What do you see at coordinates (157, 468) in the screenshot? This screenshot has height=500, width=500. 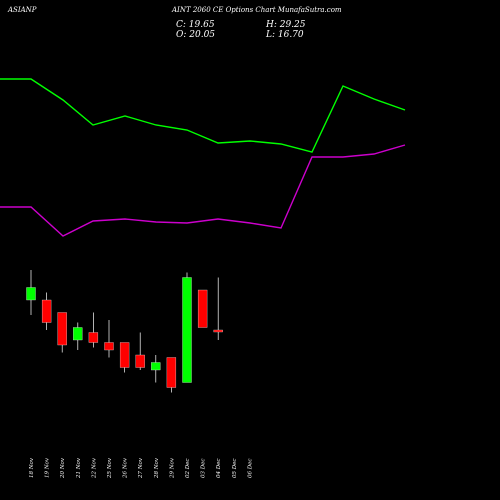 I see `x-tick-label-9: 28 Nov` at bounding box center [157, 468].